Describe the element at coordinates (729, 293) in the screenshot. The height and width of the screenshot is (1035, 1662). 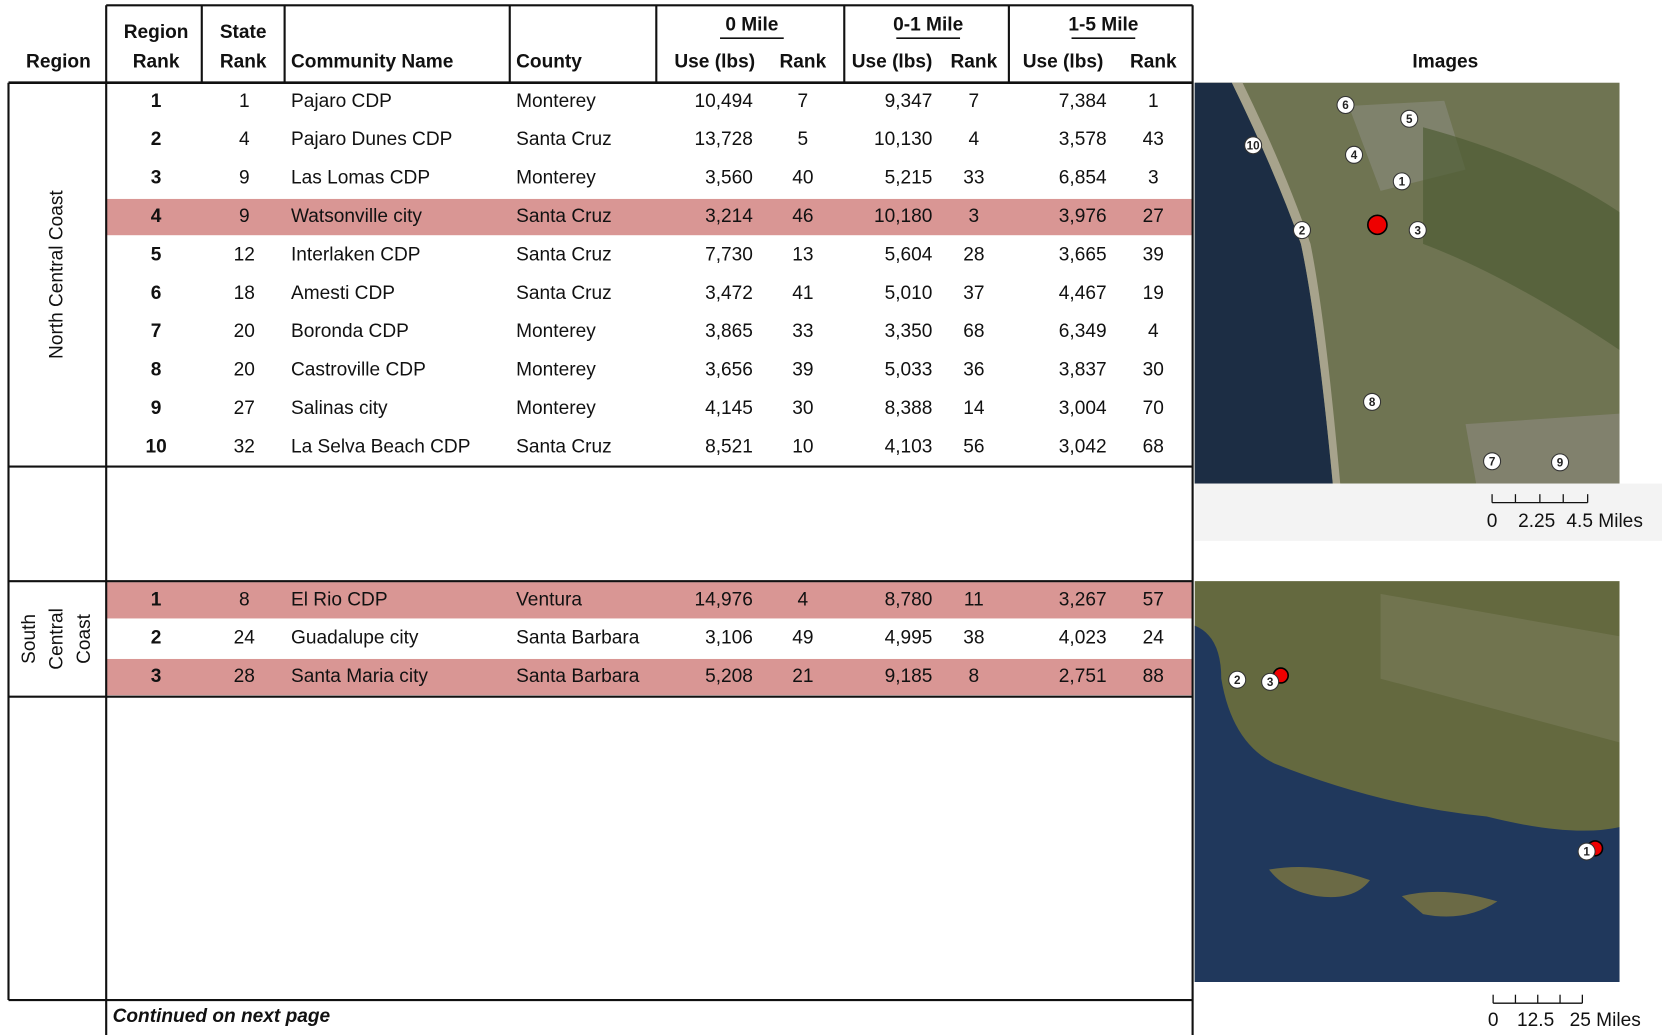
I see `cell: 3,472` at that location.